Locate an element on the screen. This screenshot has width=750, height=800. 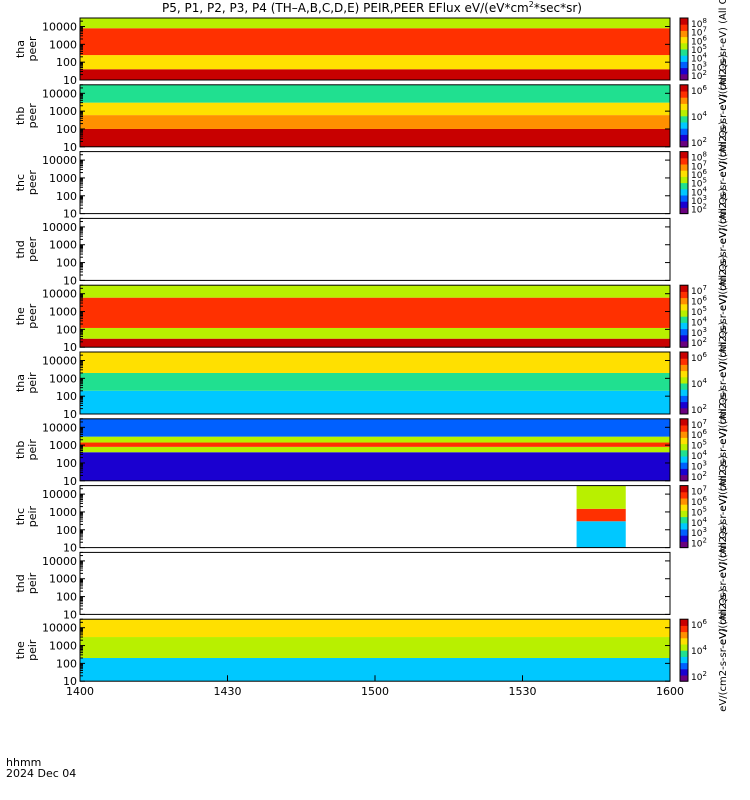
panel-label: thdpeer is located at coordinates (26, 249).